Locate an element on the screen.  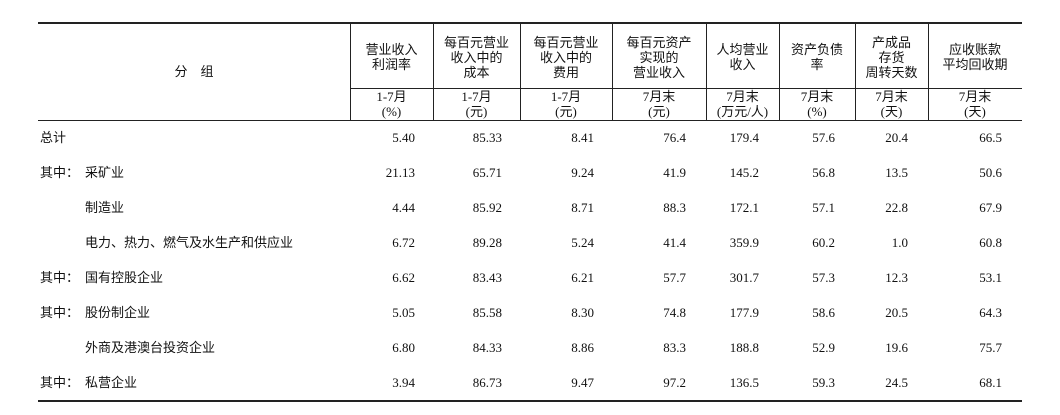
cell-value: 83.43 is located at coordinates (487, 277).